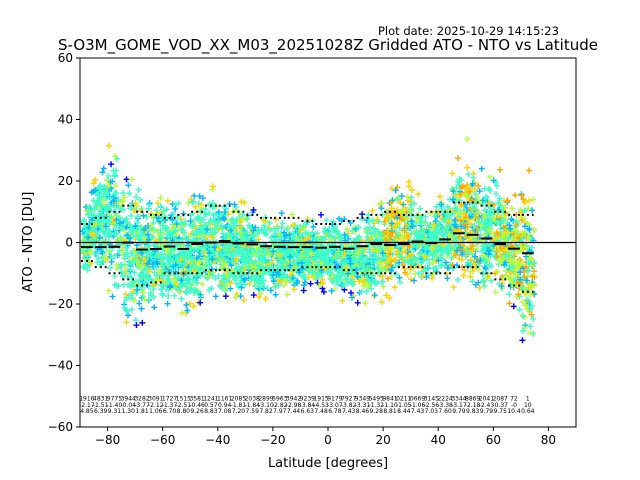  What do you see at coordinates (404, 411) in the screenshot?
I see `bin-std-text: 8.44` at bounding box center [404, 411].